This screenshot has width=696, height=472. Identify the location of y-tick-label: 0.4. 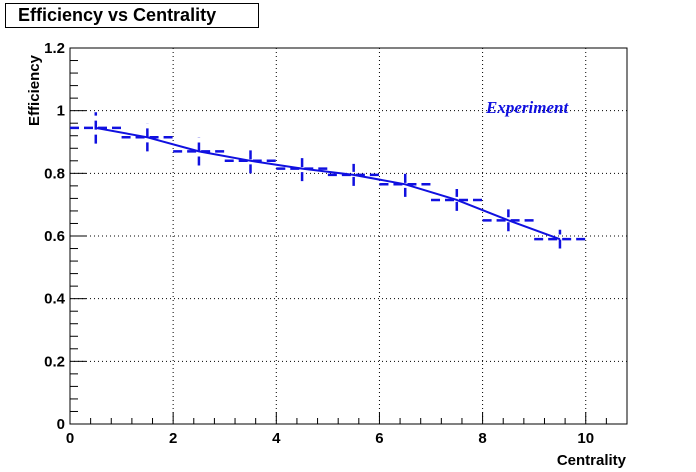
(55, 299).